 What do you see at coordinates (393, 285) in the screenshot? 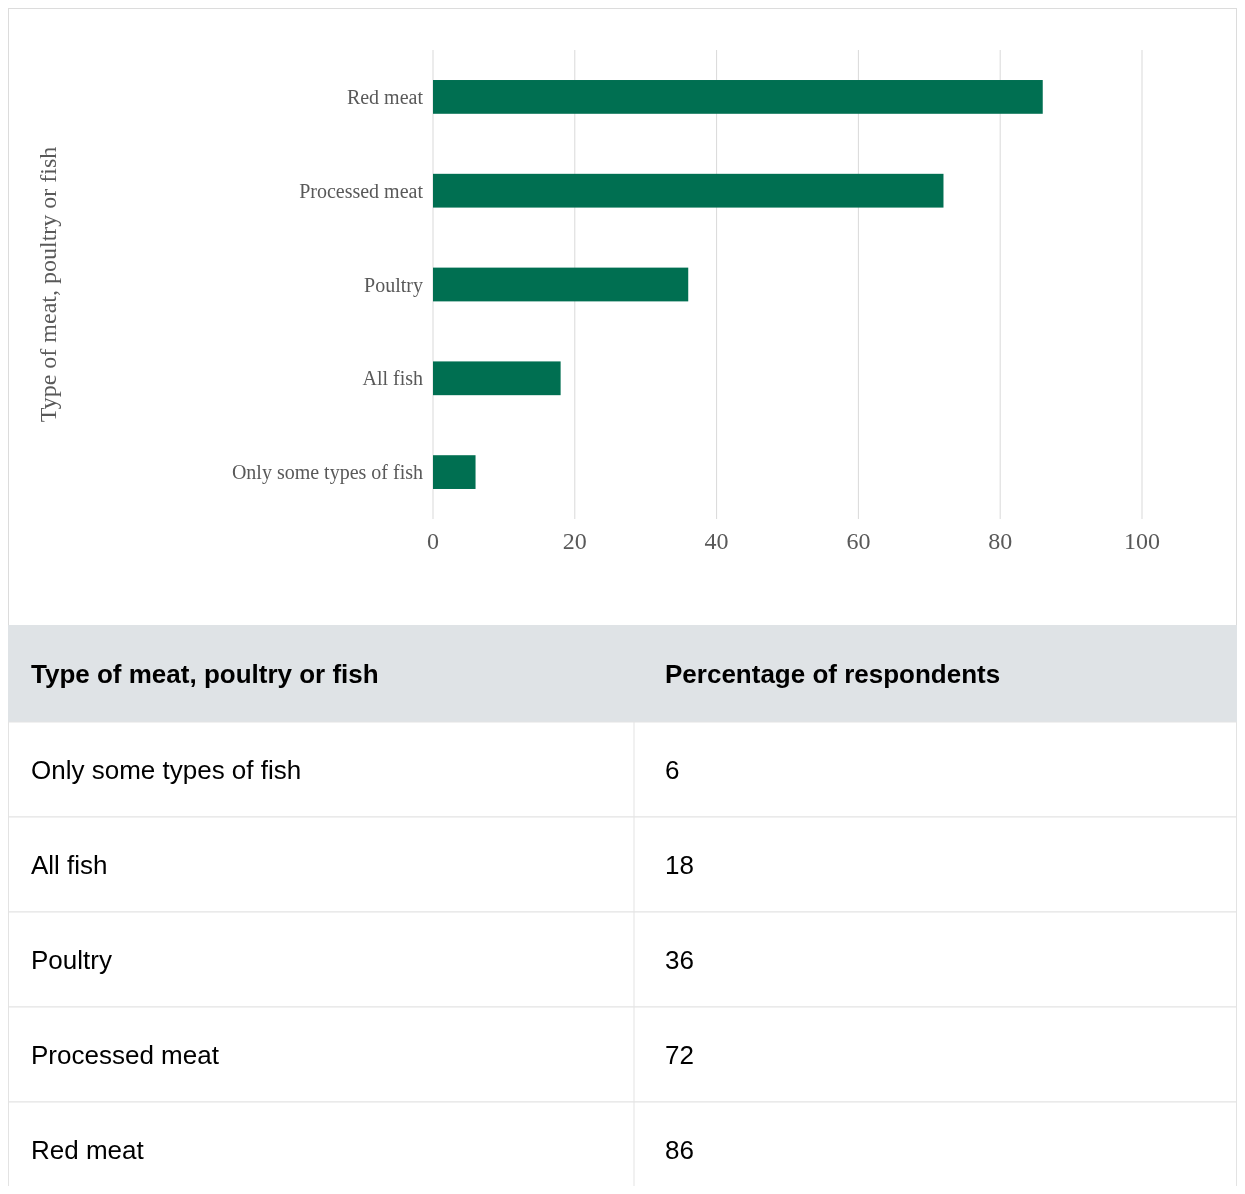
I see `y-tick-label: Poultry` at bounding box center [393, 285].